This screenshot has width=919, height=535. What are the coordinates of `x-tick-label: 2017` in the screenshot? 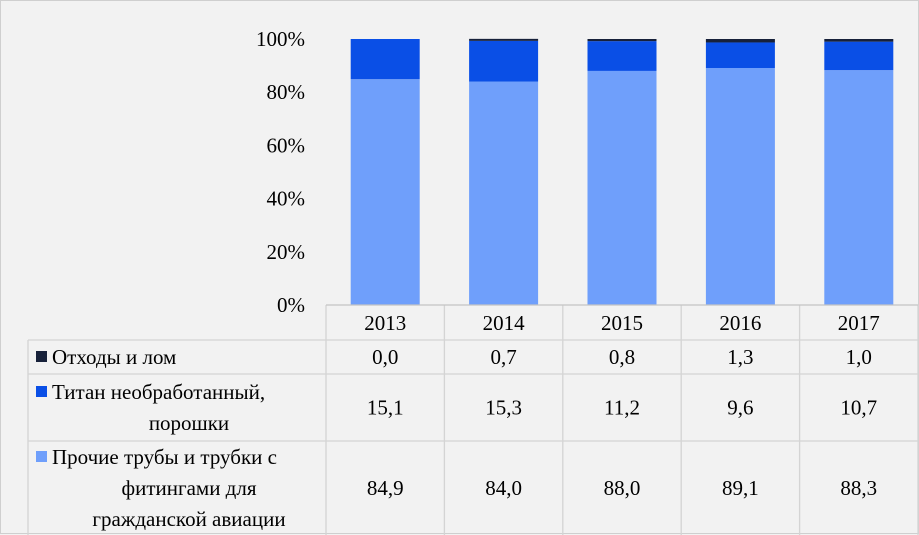 It's located at (859, 323).